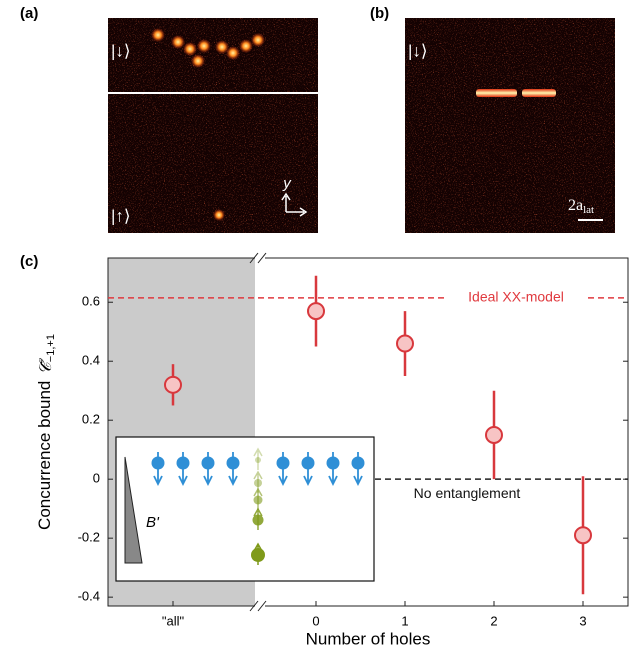  Describe the element at coordinates (582, 620) in the screenshot. I see `x-tick-label: 3` at that location.